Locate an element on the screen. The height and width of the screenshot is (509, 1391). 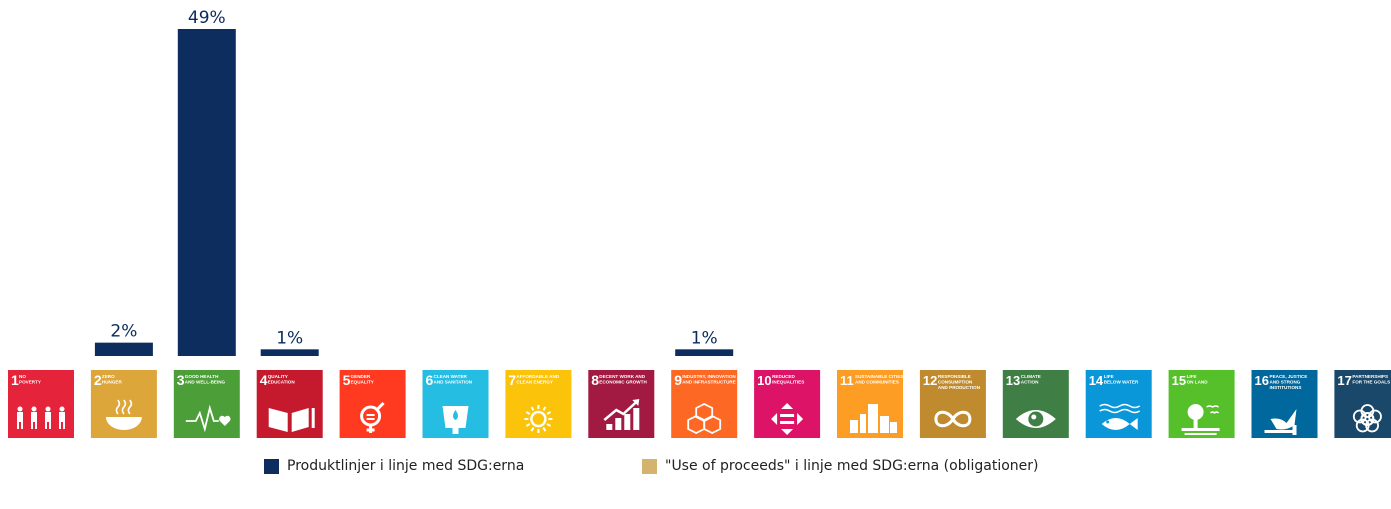
tree-icon is located at coordinates (1200, 419).